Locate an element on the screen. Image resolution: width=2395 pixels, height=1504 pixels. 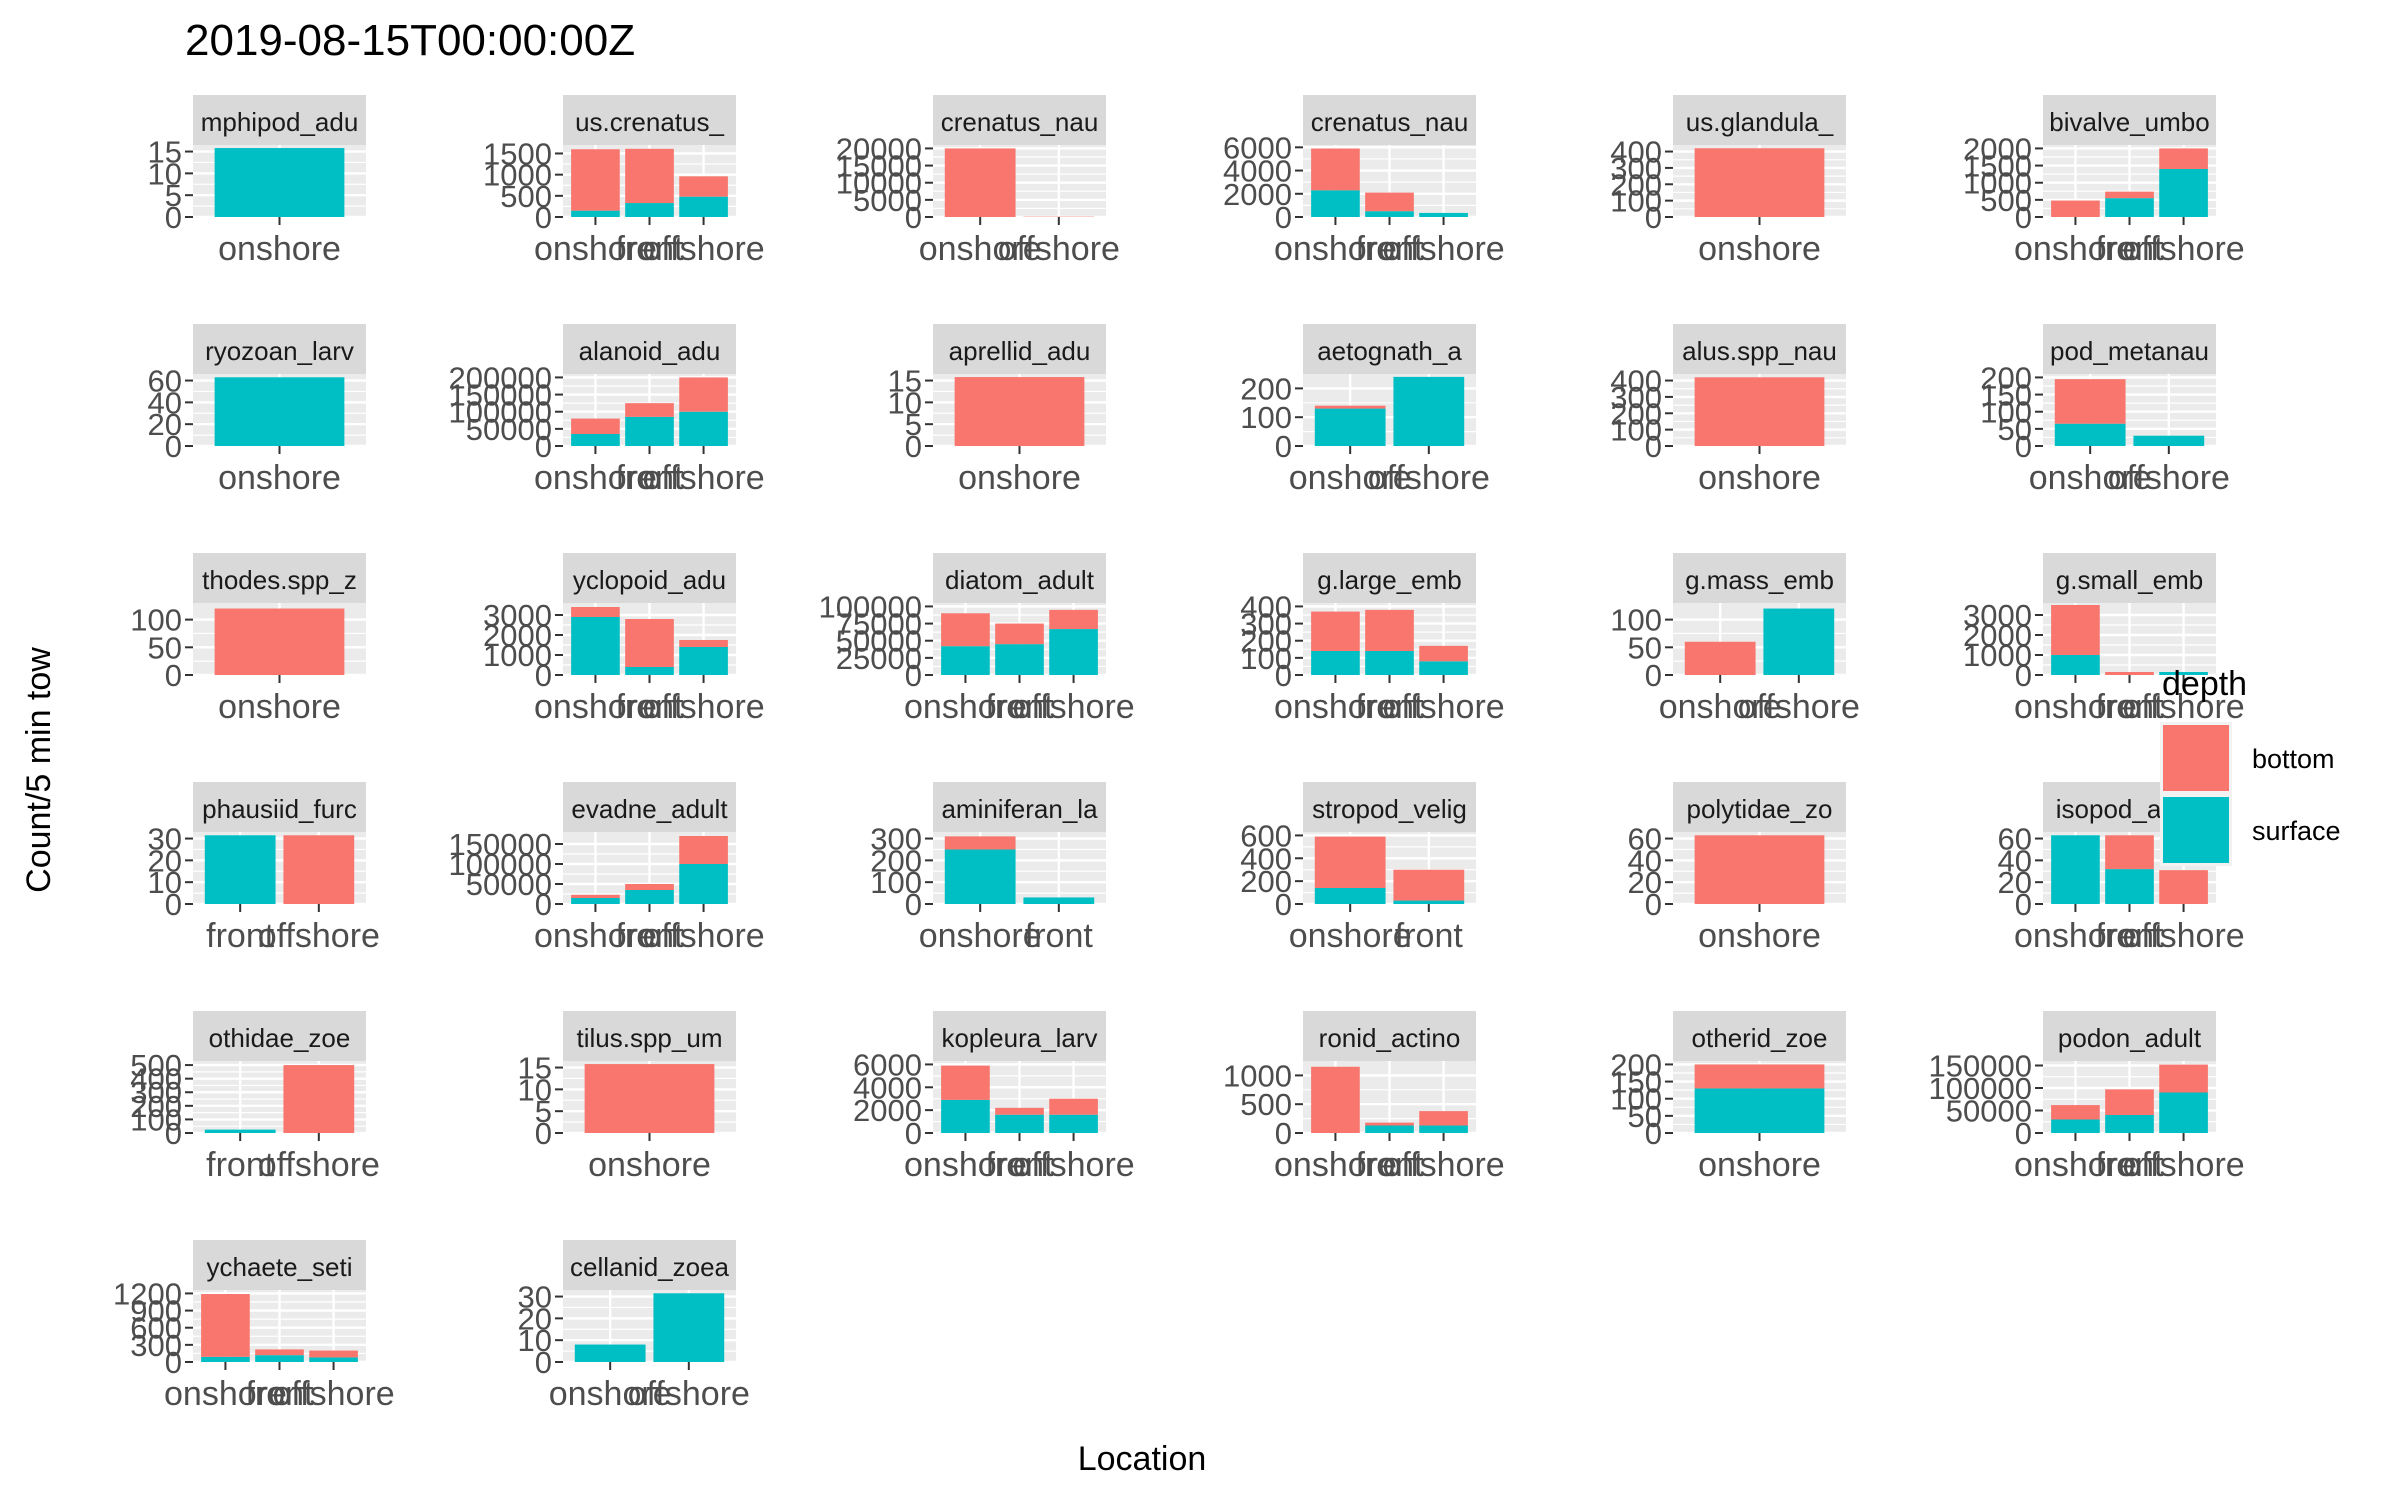
facet-strip-label: otherid_zoe is located at coordinates (1760, 1038).